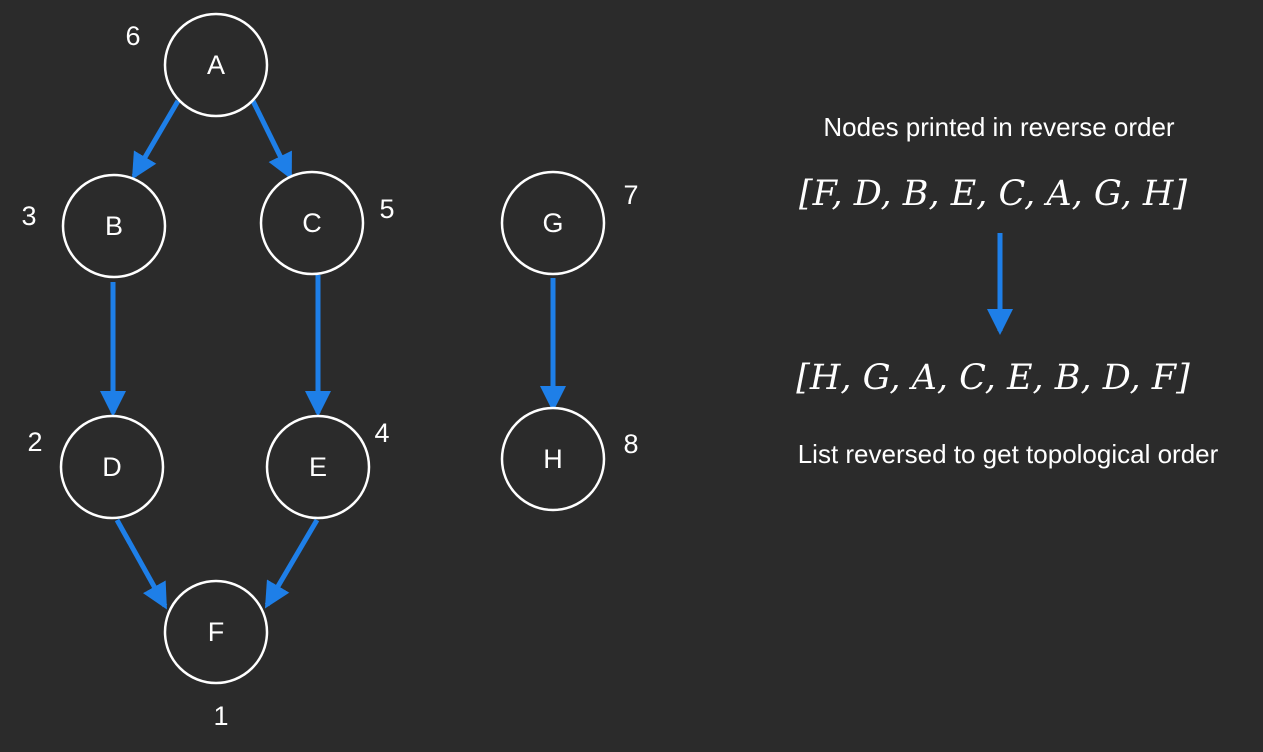 This screenshot has width=1263, height=752. I want to click on node-circle-c, so click(312, 223).